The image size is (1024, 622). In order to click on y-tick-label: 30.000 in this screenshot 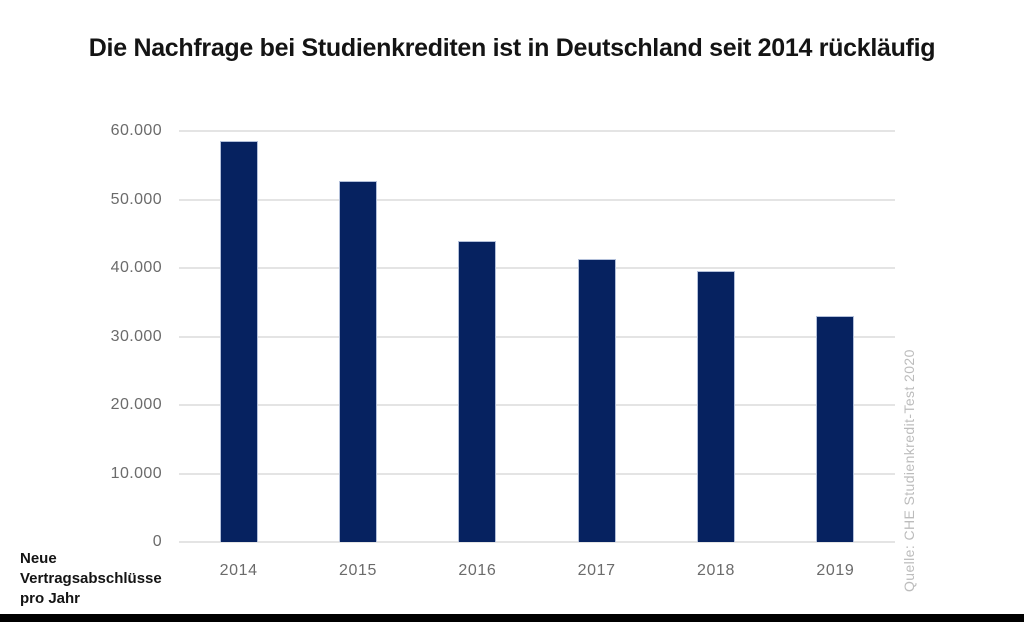, I will do `click(136, 336)`.